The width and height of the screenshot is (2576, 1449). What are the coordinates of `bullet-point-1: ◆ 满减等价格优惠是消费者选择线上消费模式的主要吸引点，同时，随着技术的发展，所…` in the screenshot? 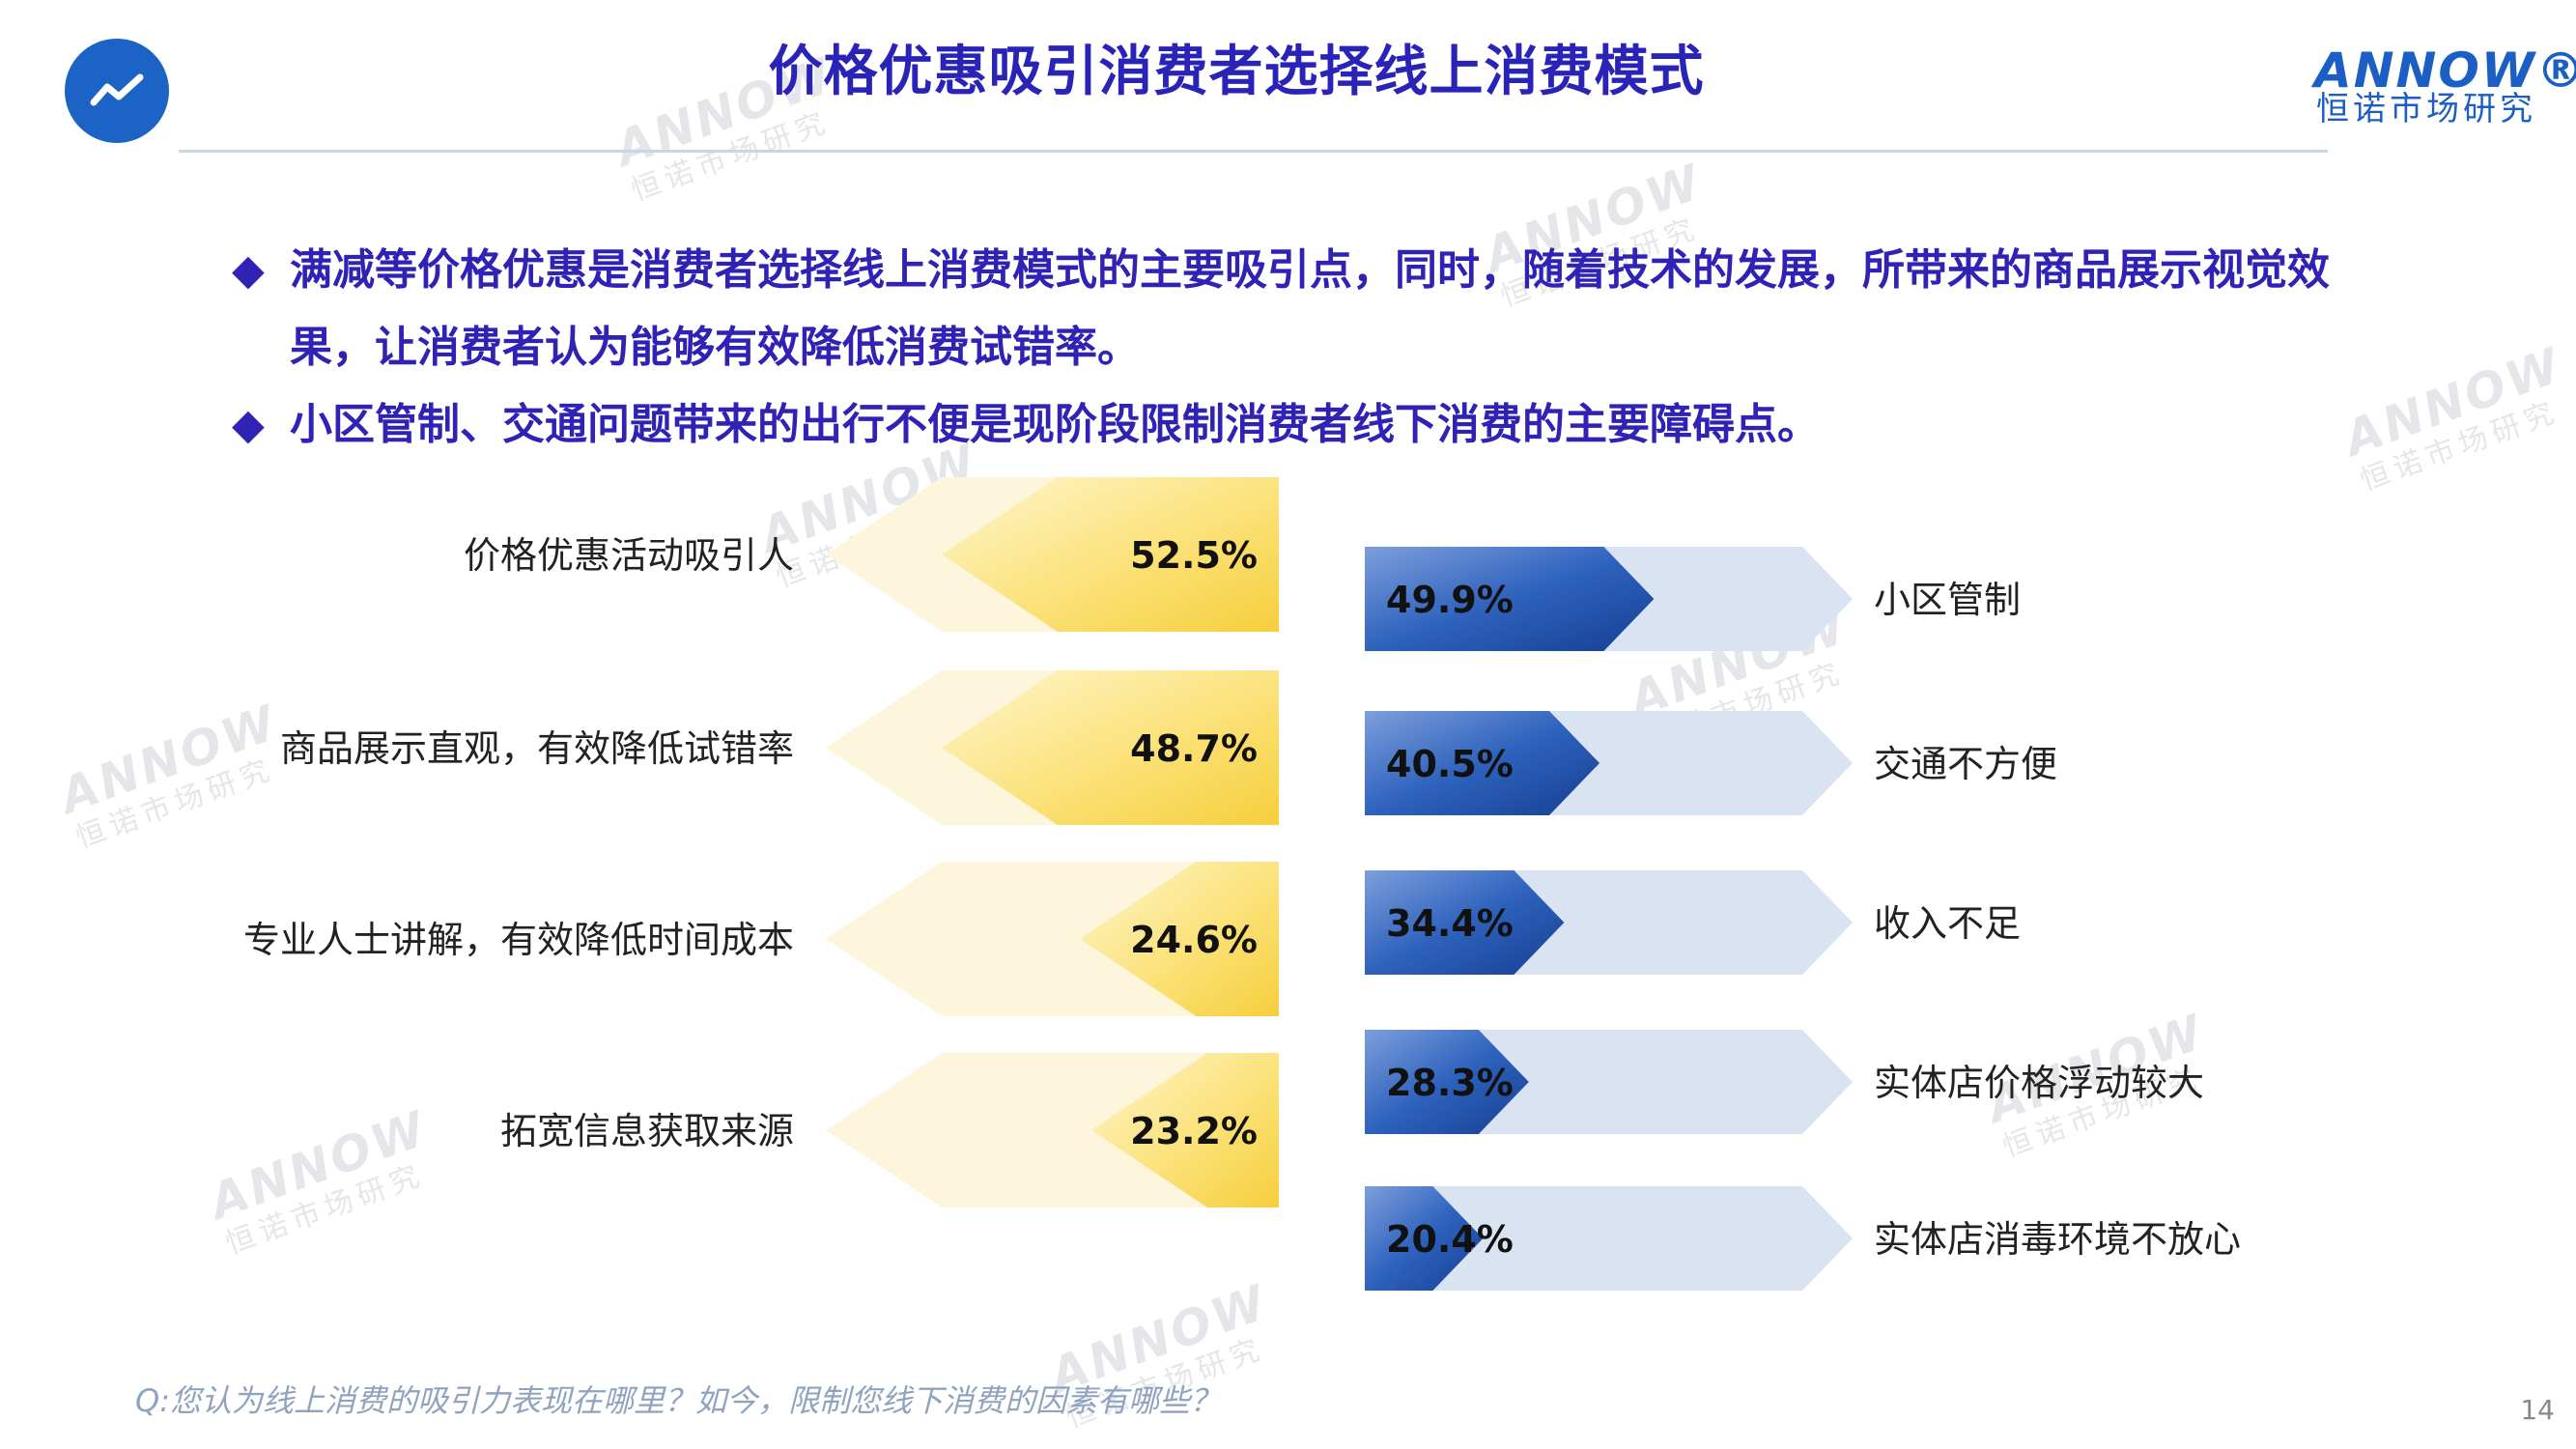 It's located at (1304, 309).